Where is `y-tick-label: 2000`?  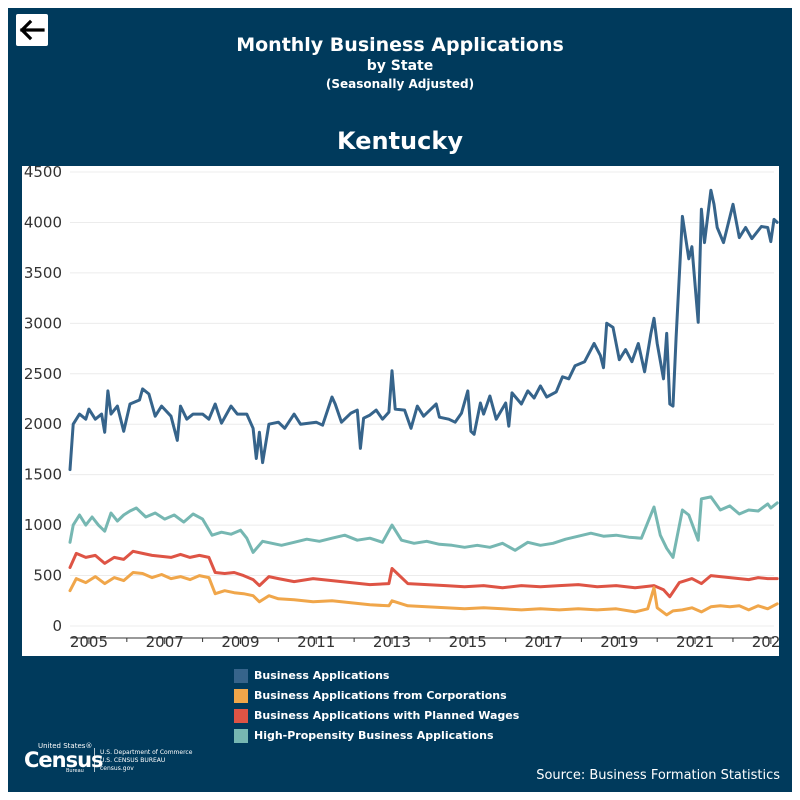 y-tick-label: 2000 is located at coordinates (43, 424).